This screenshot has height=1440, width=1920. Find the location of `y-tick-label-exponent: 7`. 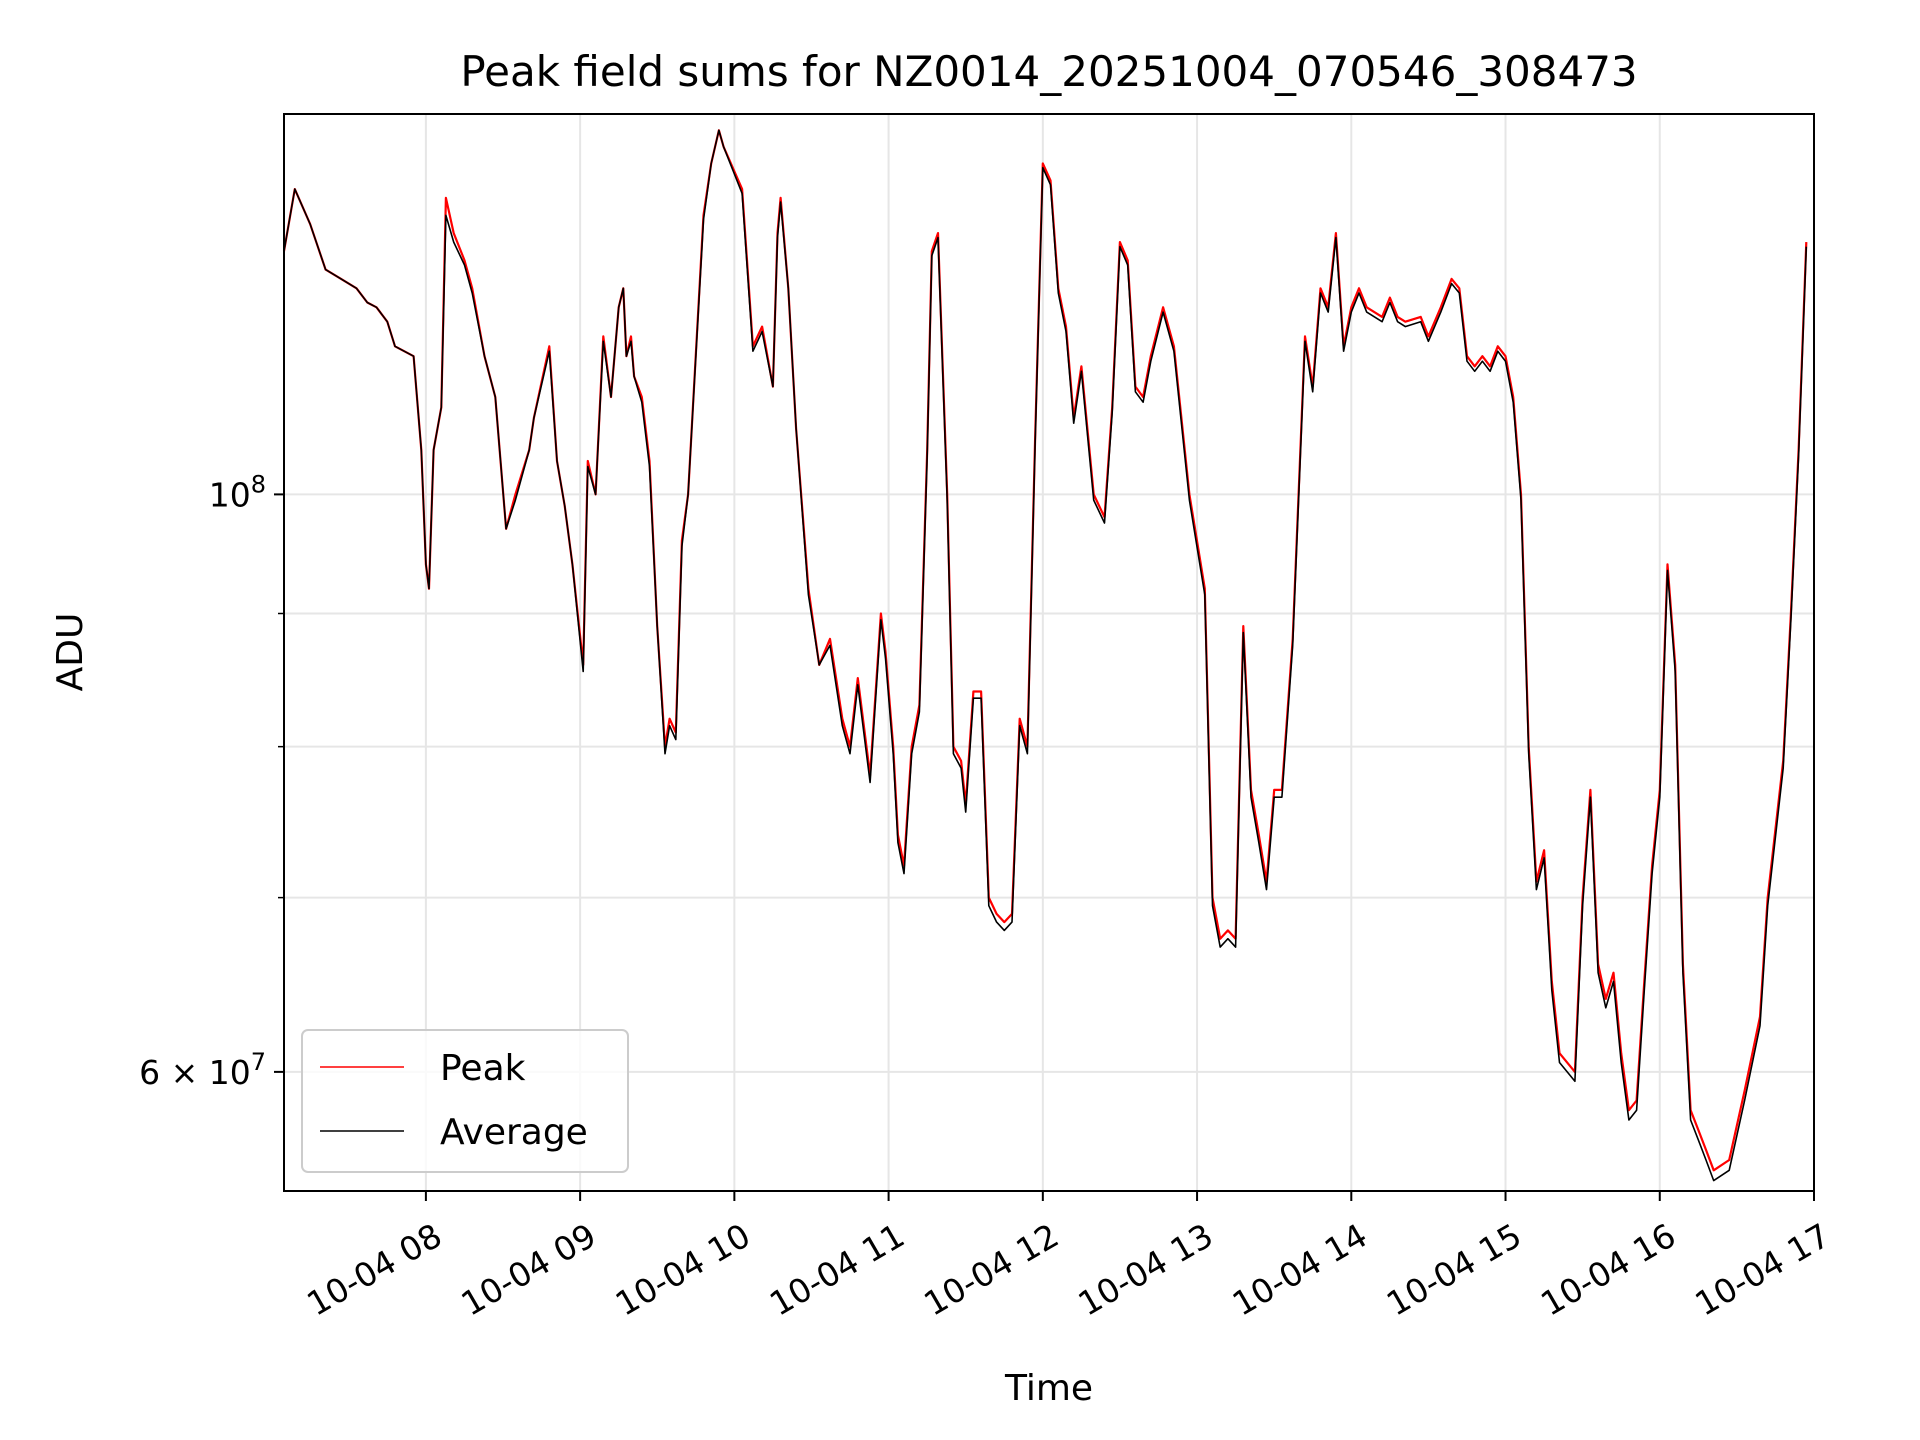

y-tick-label-exponent: 7 is located at coordinates (258, 1062).